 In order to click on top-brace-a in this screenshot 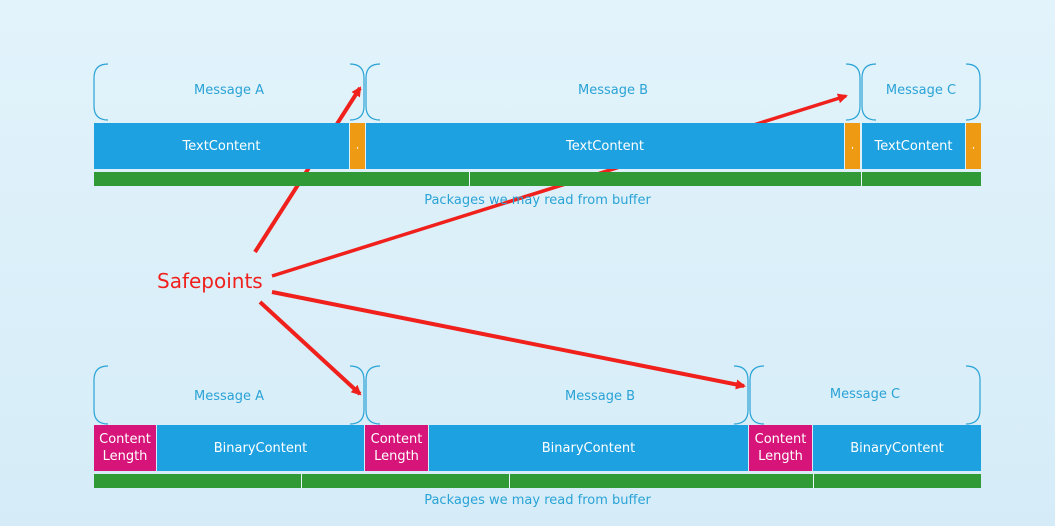, I will do `click(229, 92)`.